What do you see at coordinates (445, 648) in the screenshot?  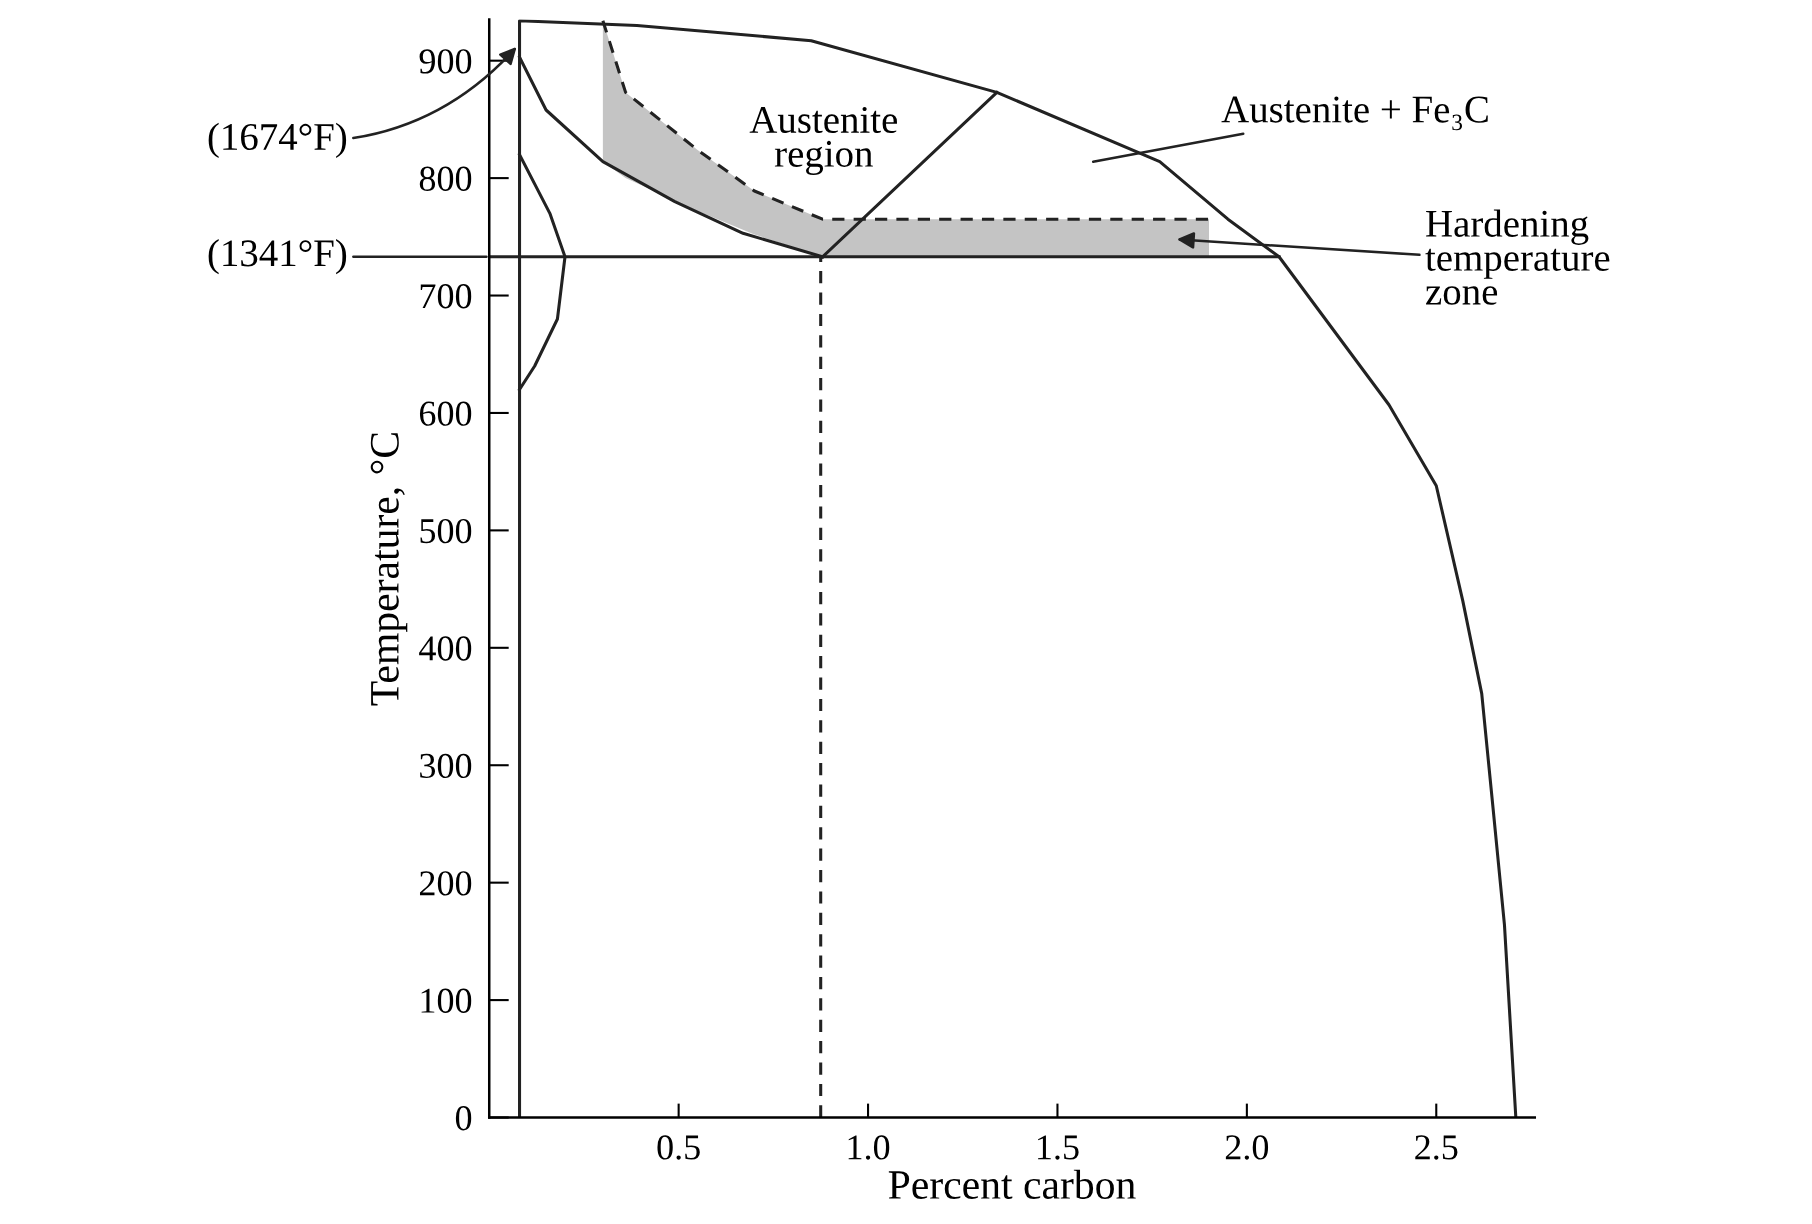 I see `y-tick-label: 400` at bounding box center [445, 648].